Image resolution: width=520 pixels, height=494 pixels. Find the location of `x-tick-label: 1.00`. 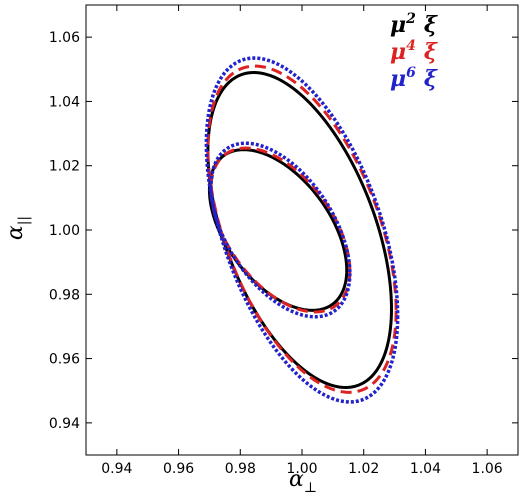

x-tick-label: 1.00 is located at coordinates (301, 469).